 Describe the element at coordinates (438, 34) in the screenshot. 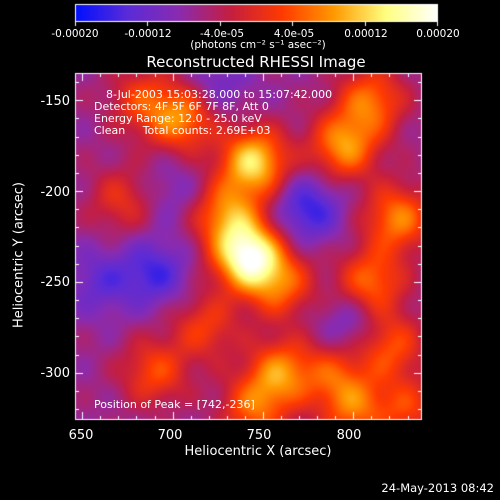

I see `colorbar-tick: 0.00020` at that location.